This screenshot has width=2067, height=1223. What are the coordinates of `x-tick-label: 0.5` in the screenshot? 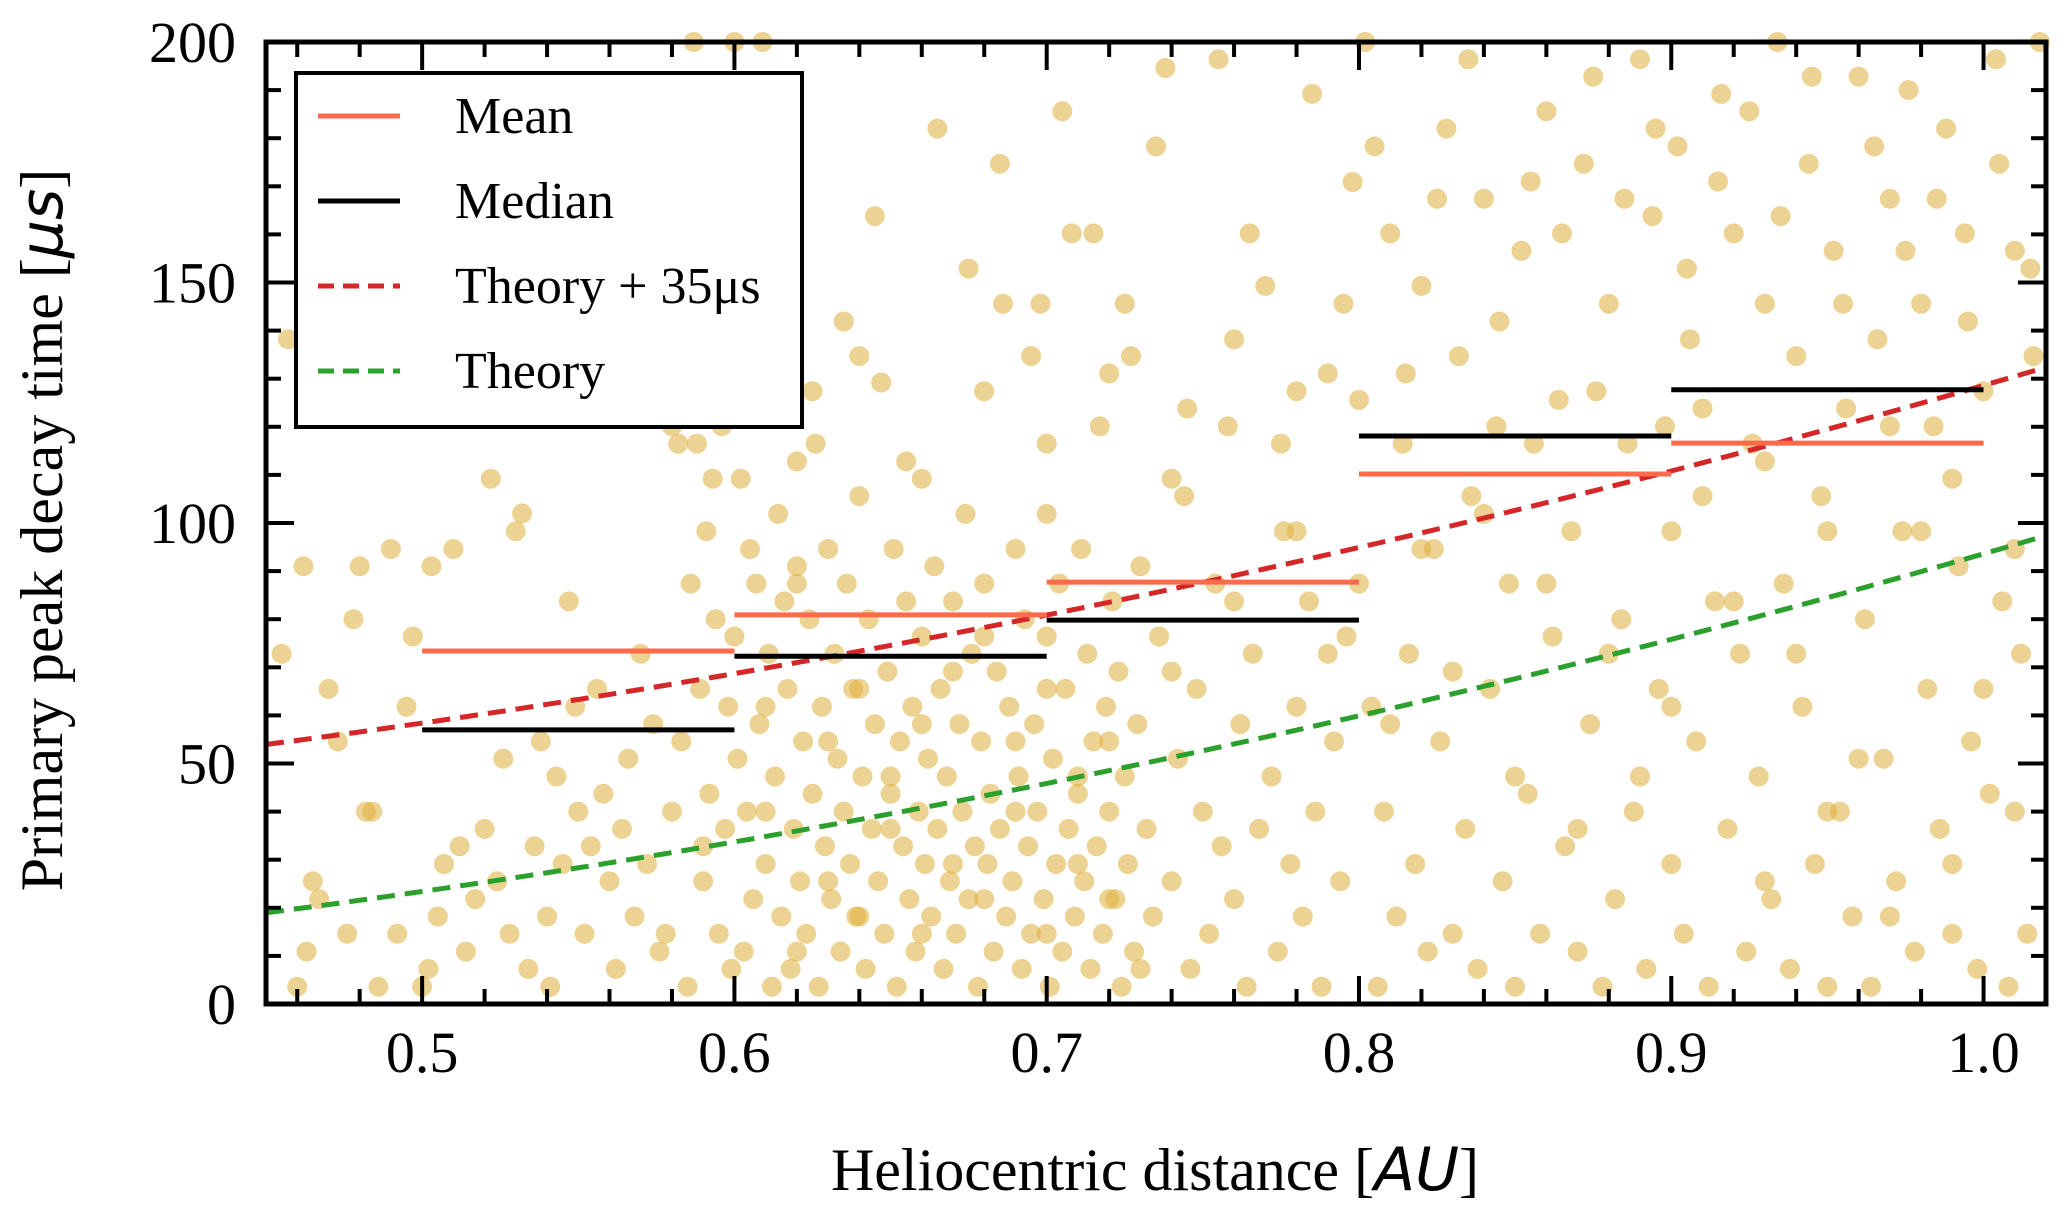 It's located at (422, 1052).